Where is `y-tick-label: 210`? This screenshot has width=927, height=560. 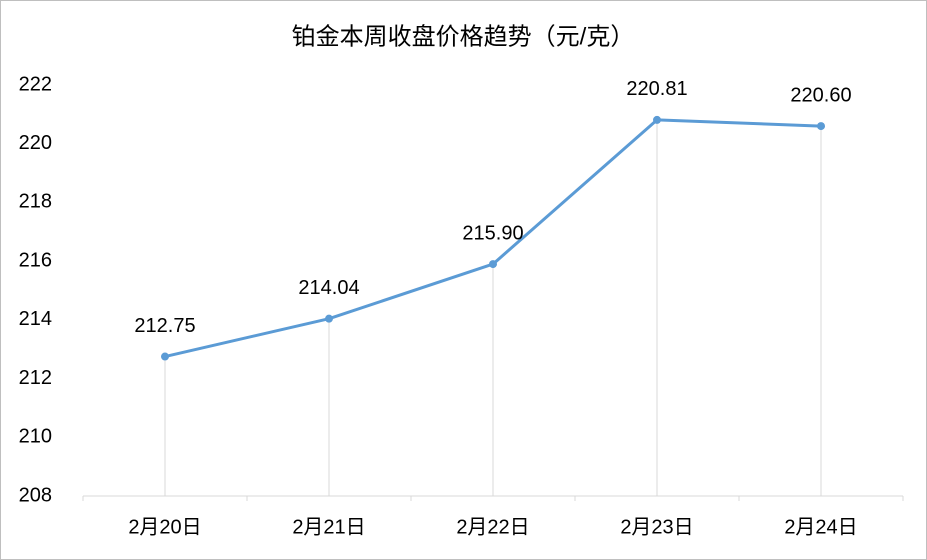 y-tick-label: 210 is located at coordinates (35, 437).